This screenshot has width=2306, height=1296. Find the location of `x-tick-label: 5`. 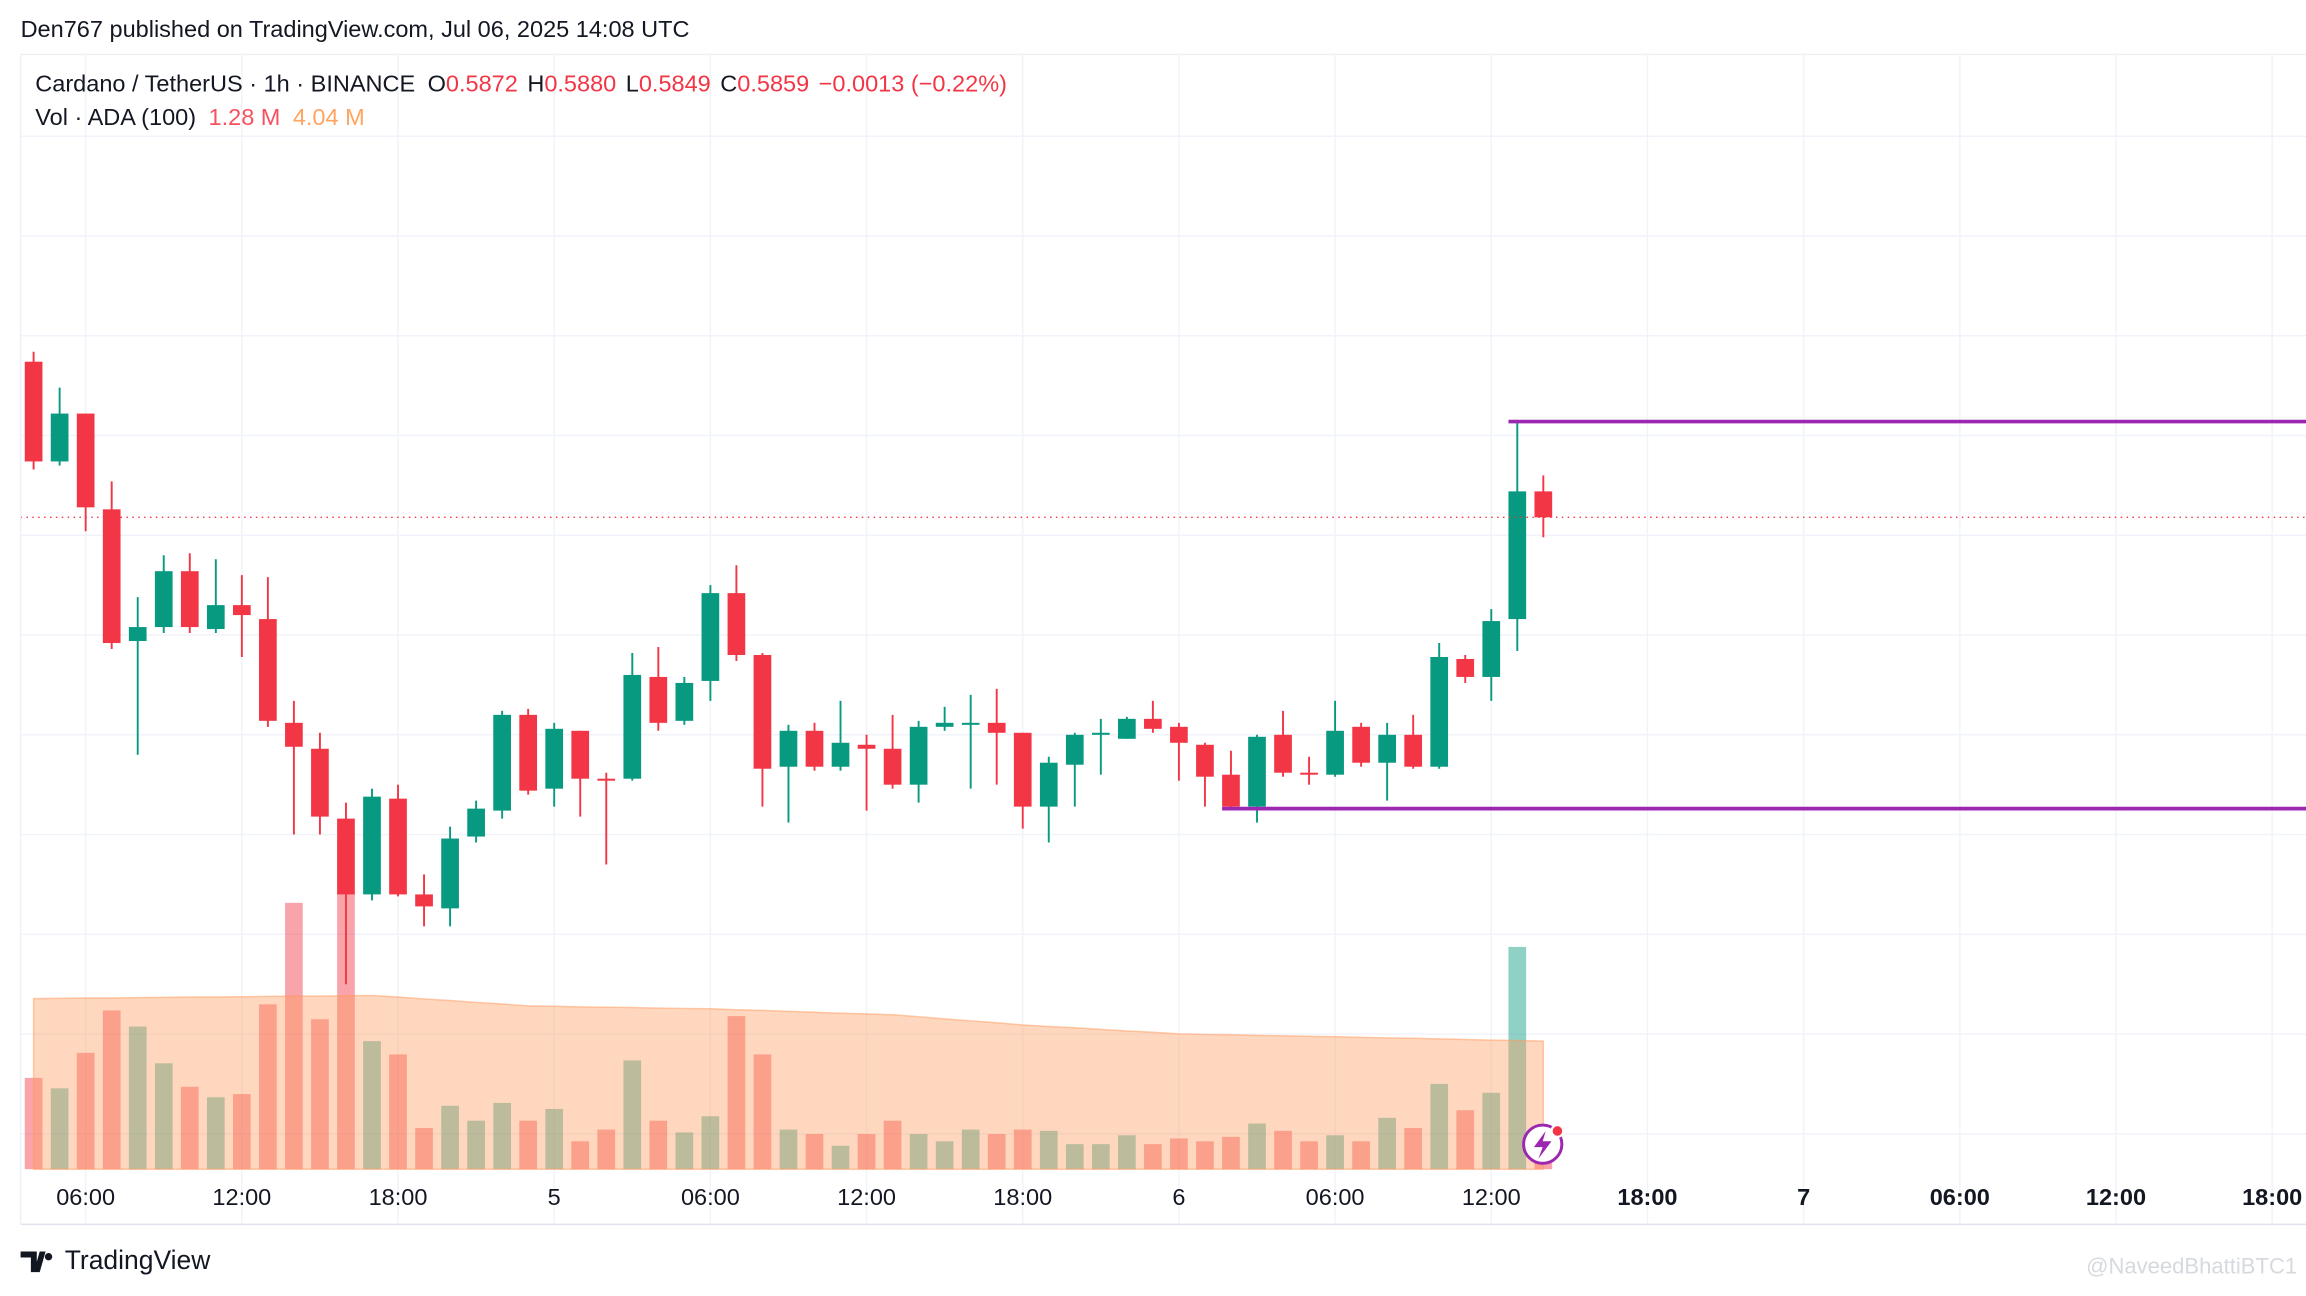

x-tick-label: 5 is located at coordinates (554, 1197).